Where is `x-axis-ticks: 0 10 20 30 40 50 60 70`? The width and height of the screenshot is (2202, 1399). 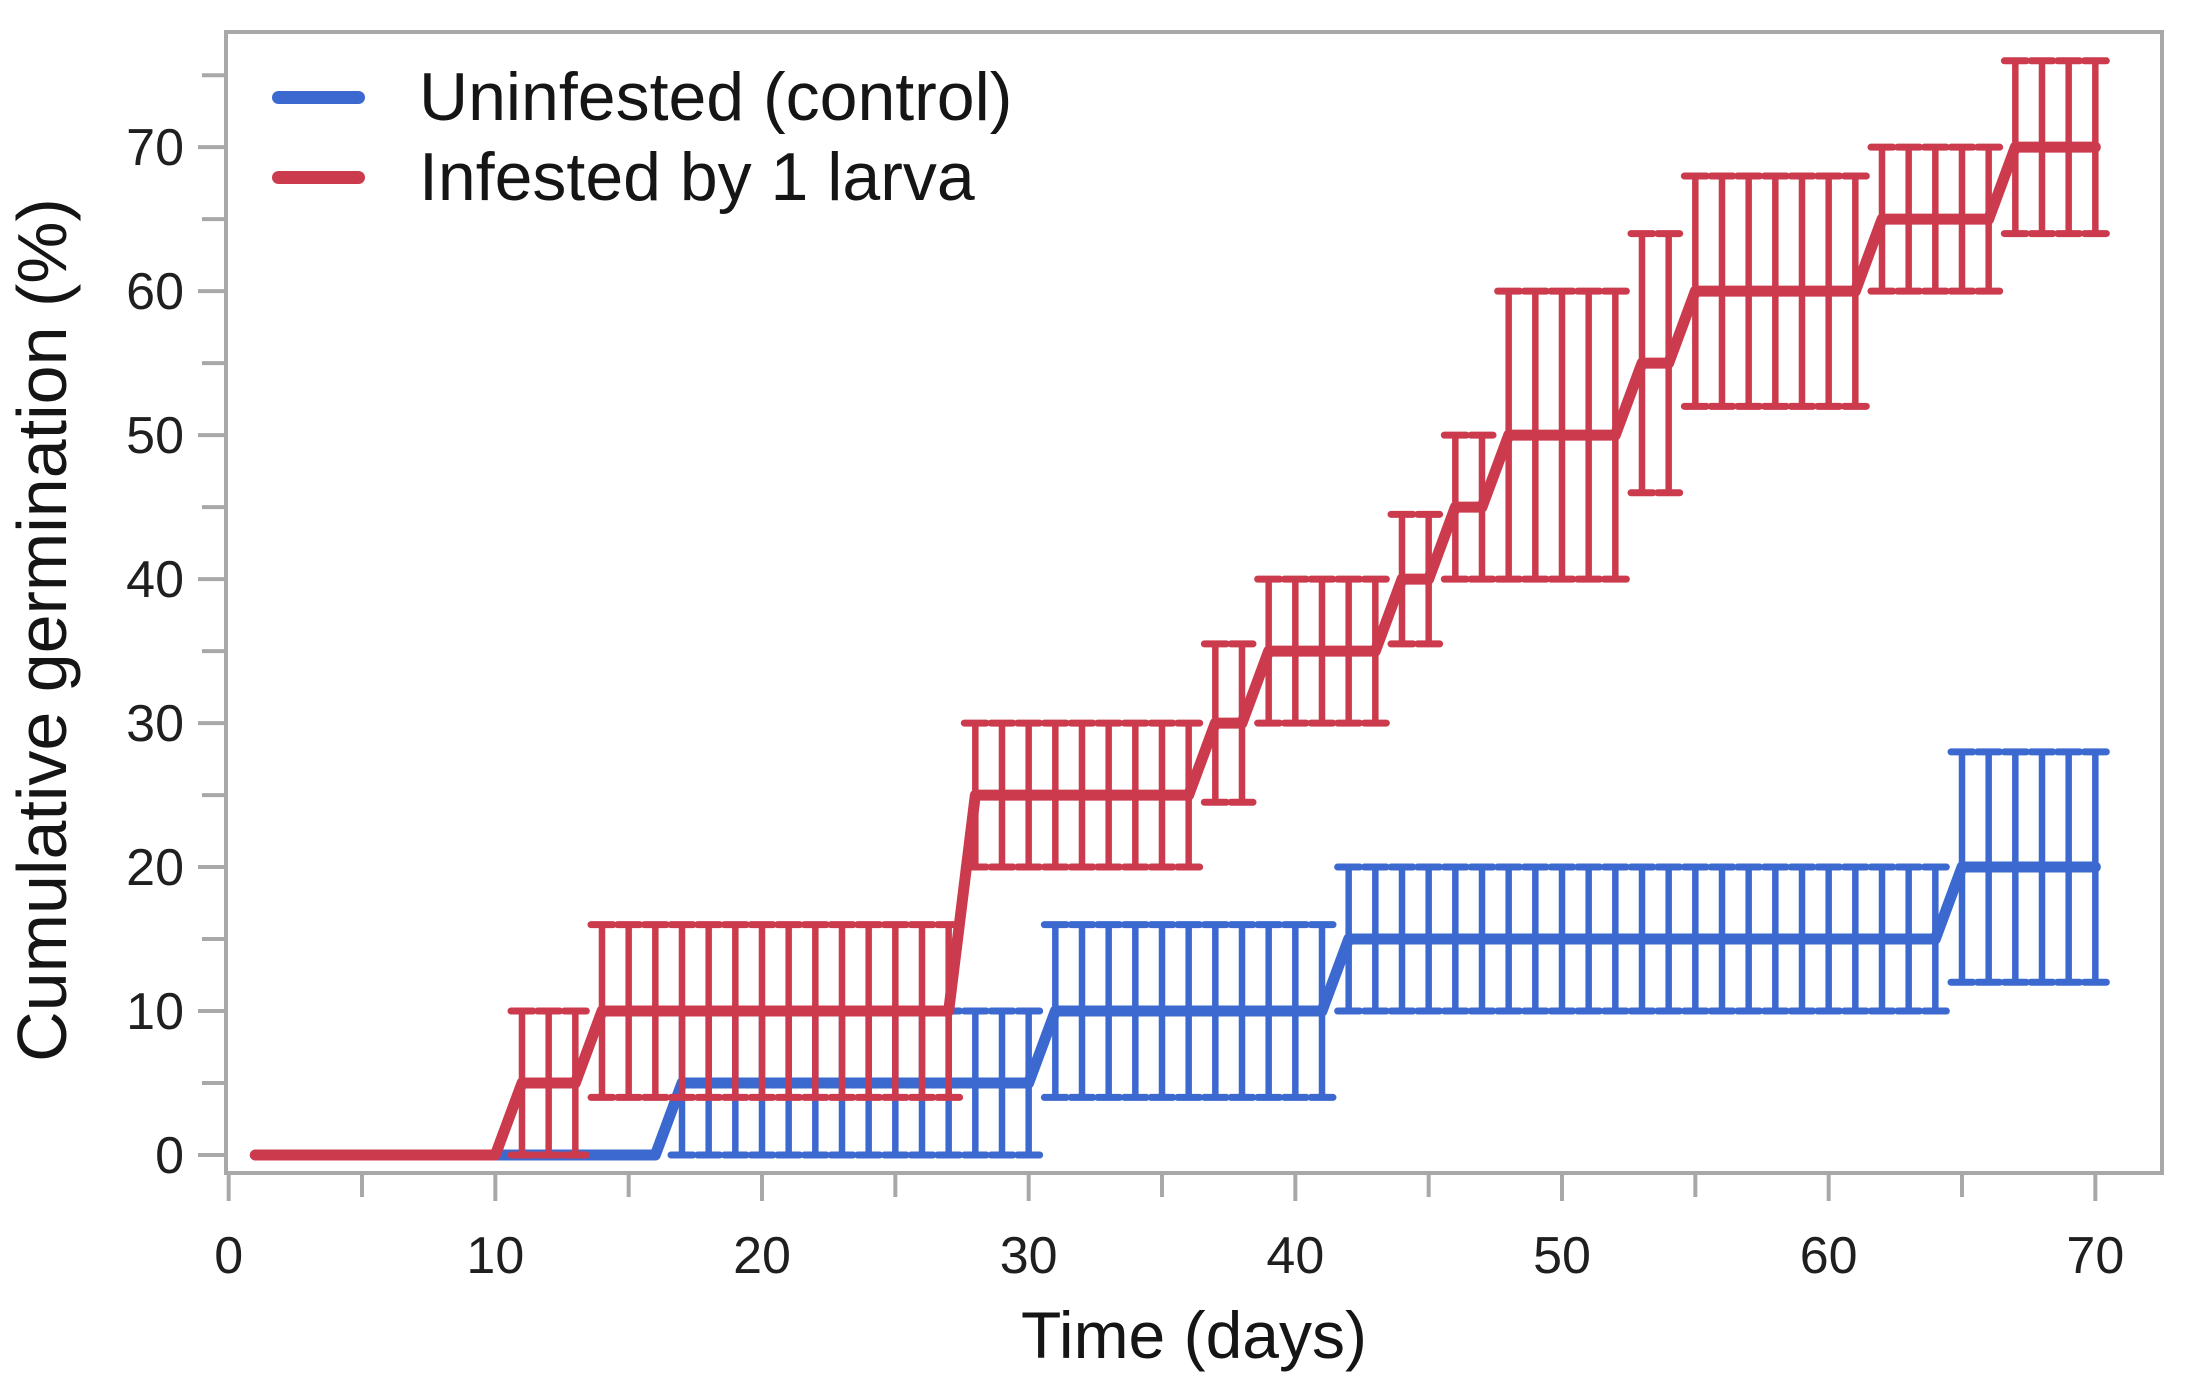
x-axis-ticks: 0 10 20 30 40 50 60 70 is located at coordinates (1169, 1229).